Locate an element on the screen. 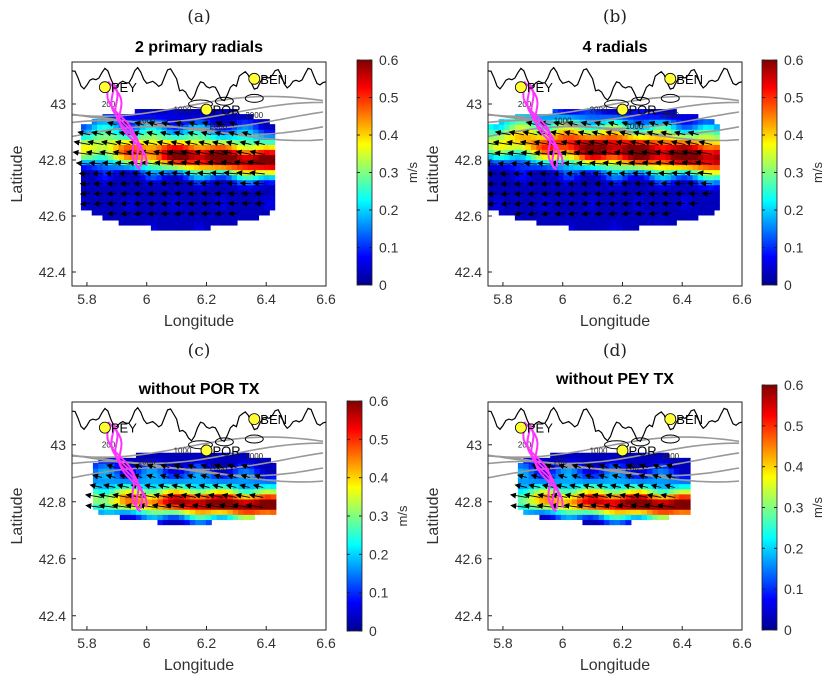 Image resolution: width=825 pixels, height=680 pixels. y-tick-label: 42.4 is located at coordinates (468, 616).